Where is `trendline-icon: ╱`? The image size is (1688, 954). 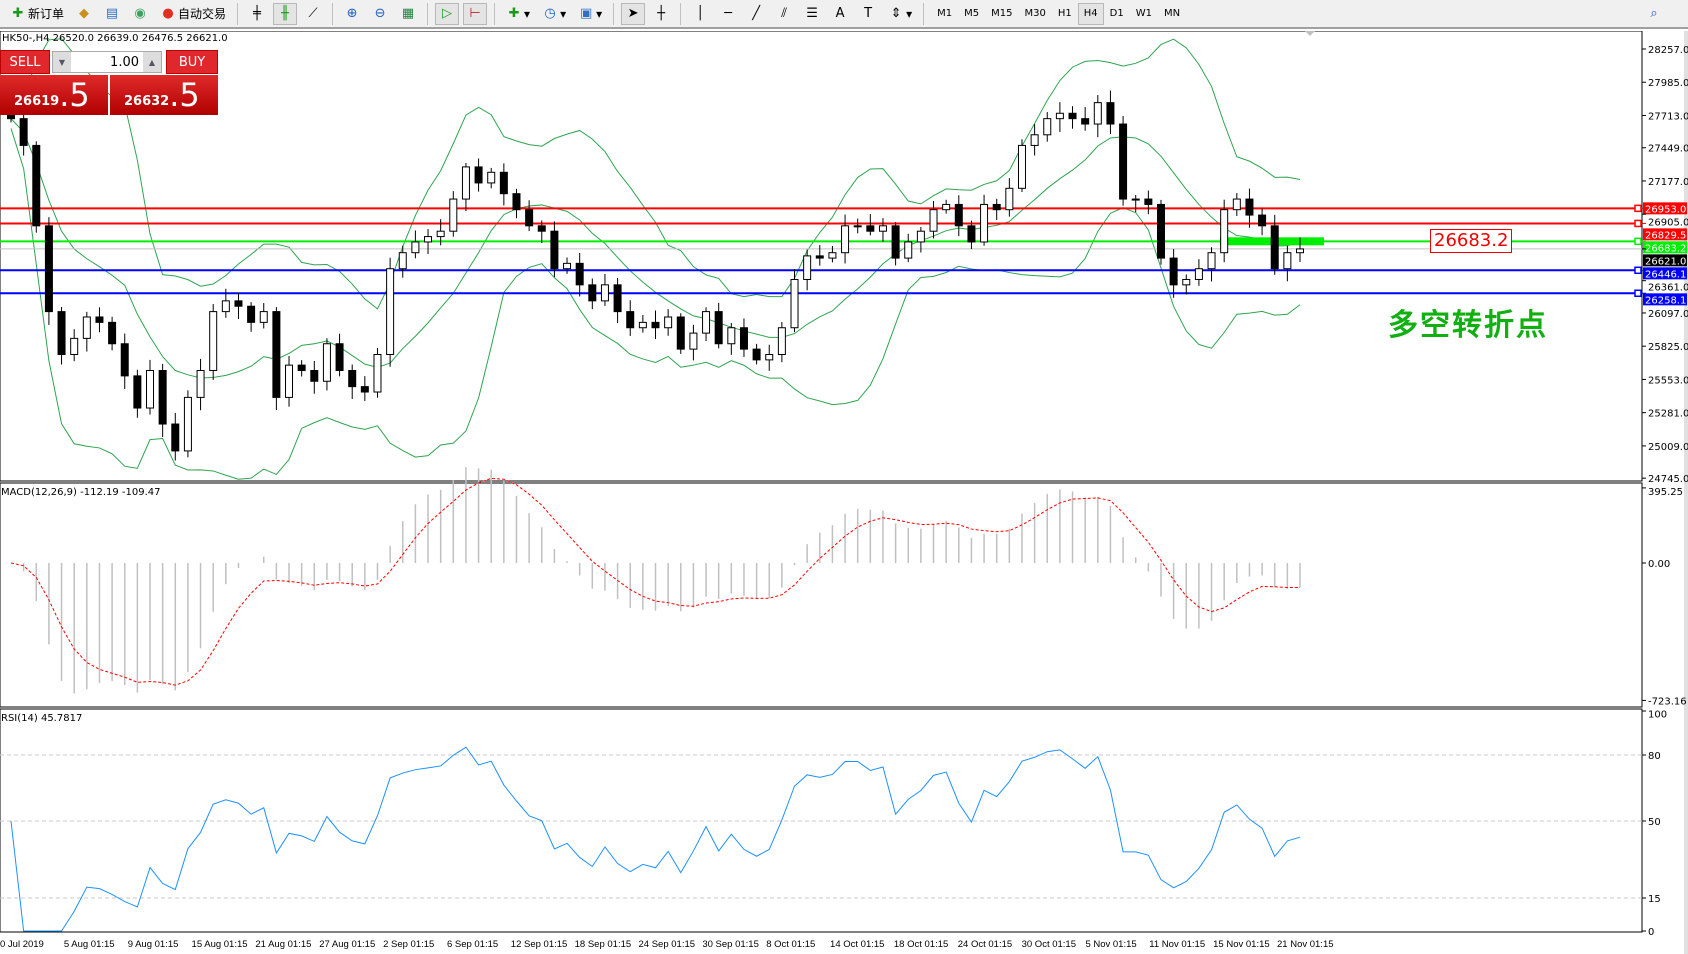 trendline-icon: ╱ is located at coordinates (756, 13).